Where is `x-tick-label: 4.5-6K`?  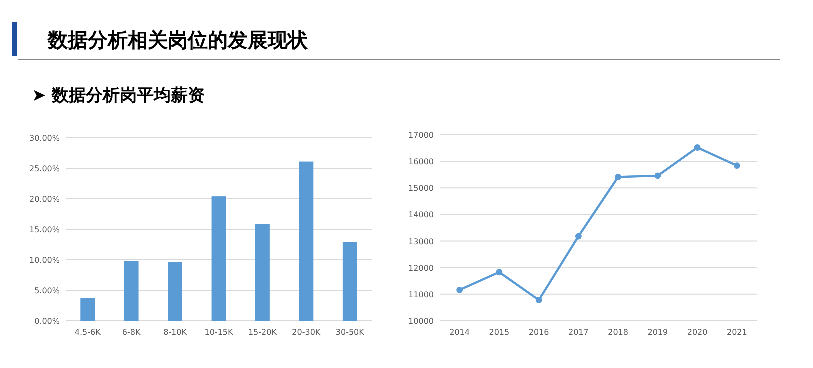 x-tick-label: 4.5-6K is located at coordinates (88, 332).